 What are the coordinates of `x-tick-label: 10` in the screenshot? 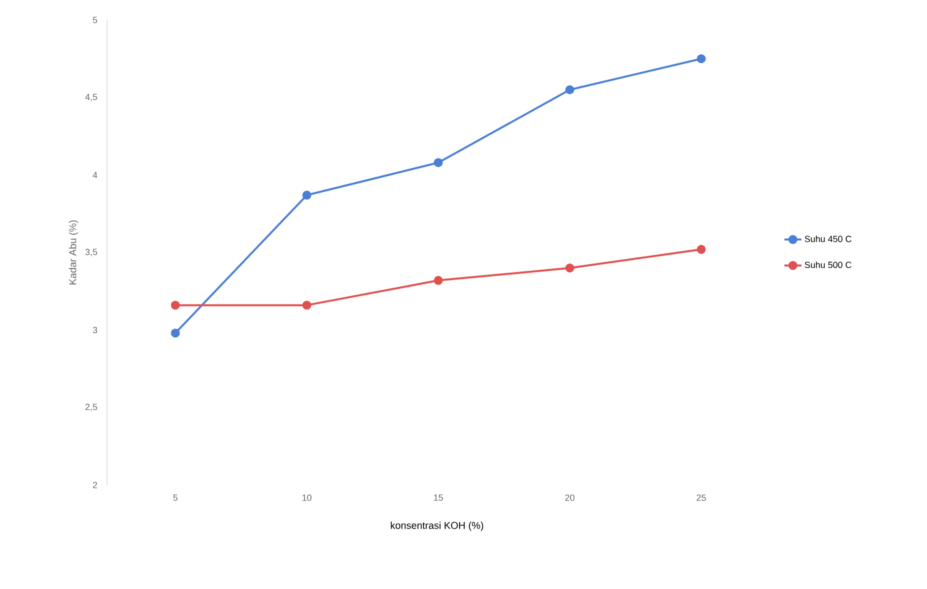 It's located at (307, 497).